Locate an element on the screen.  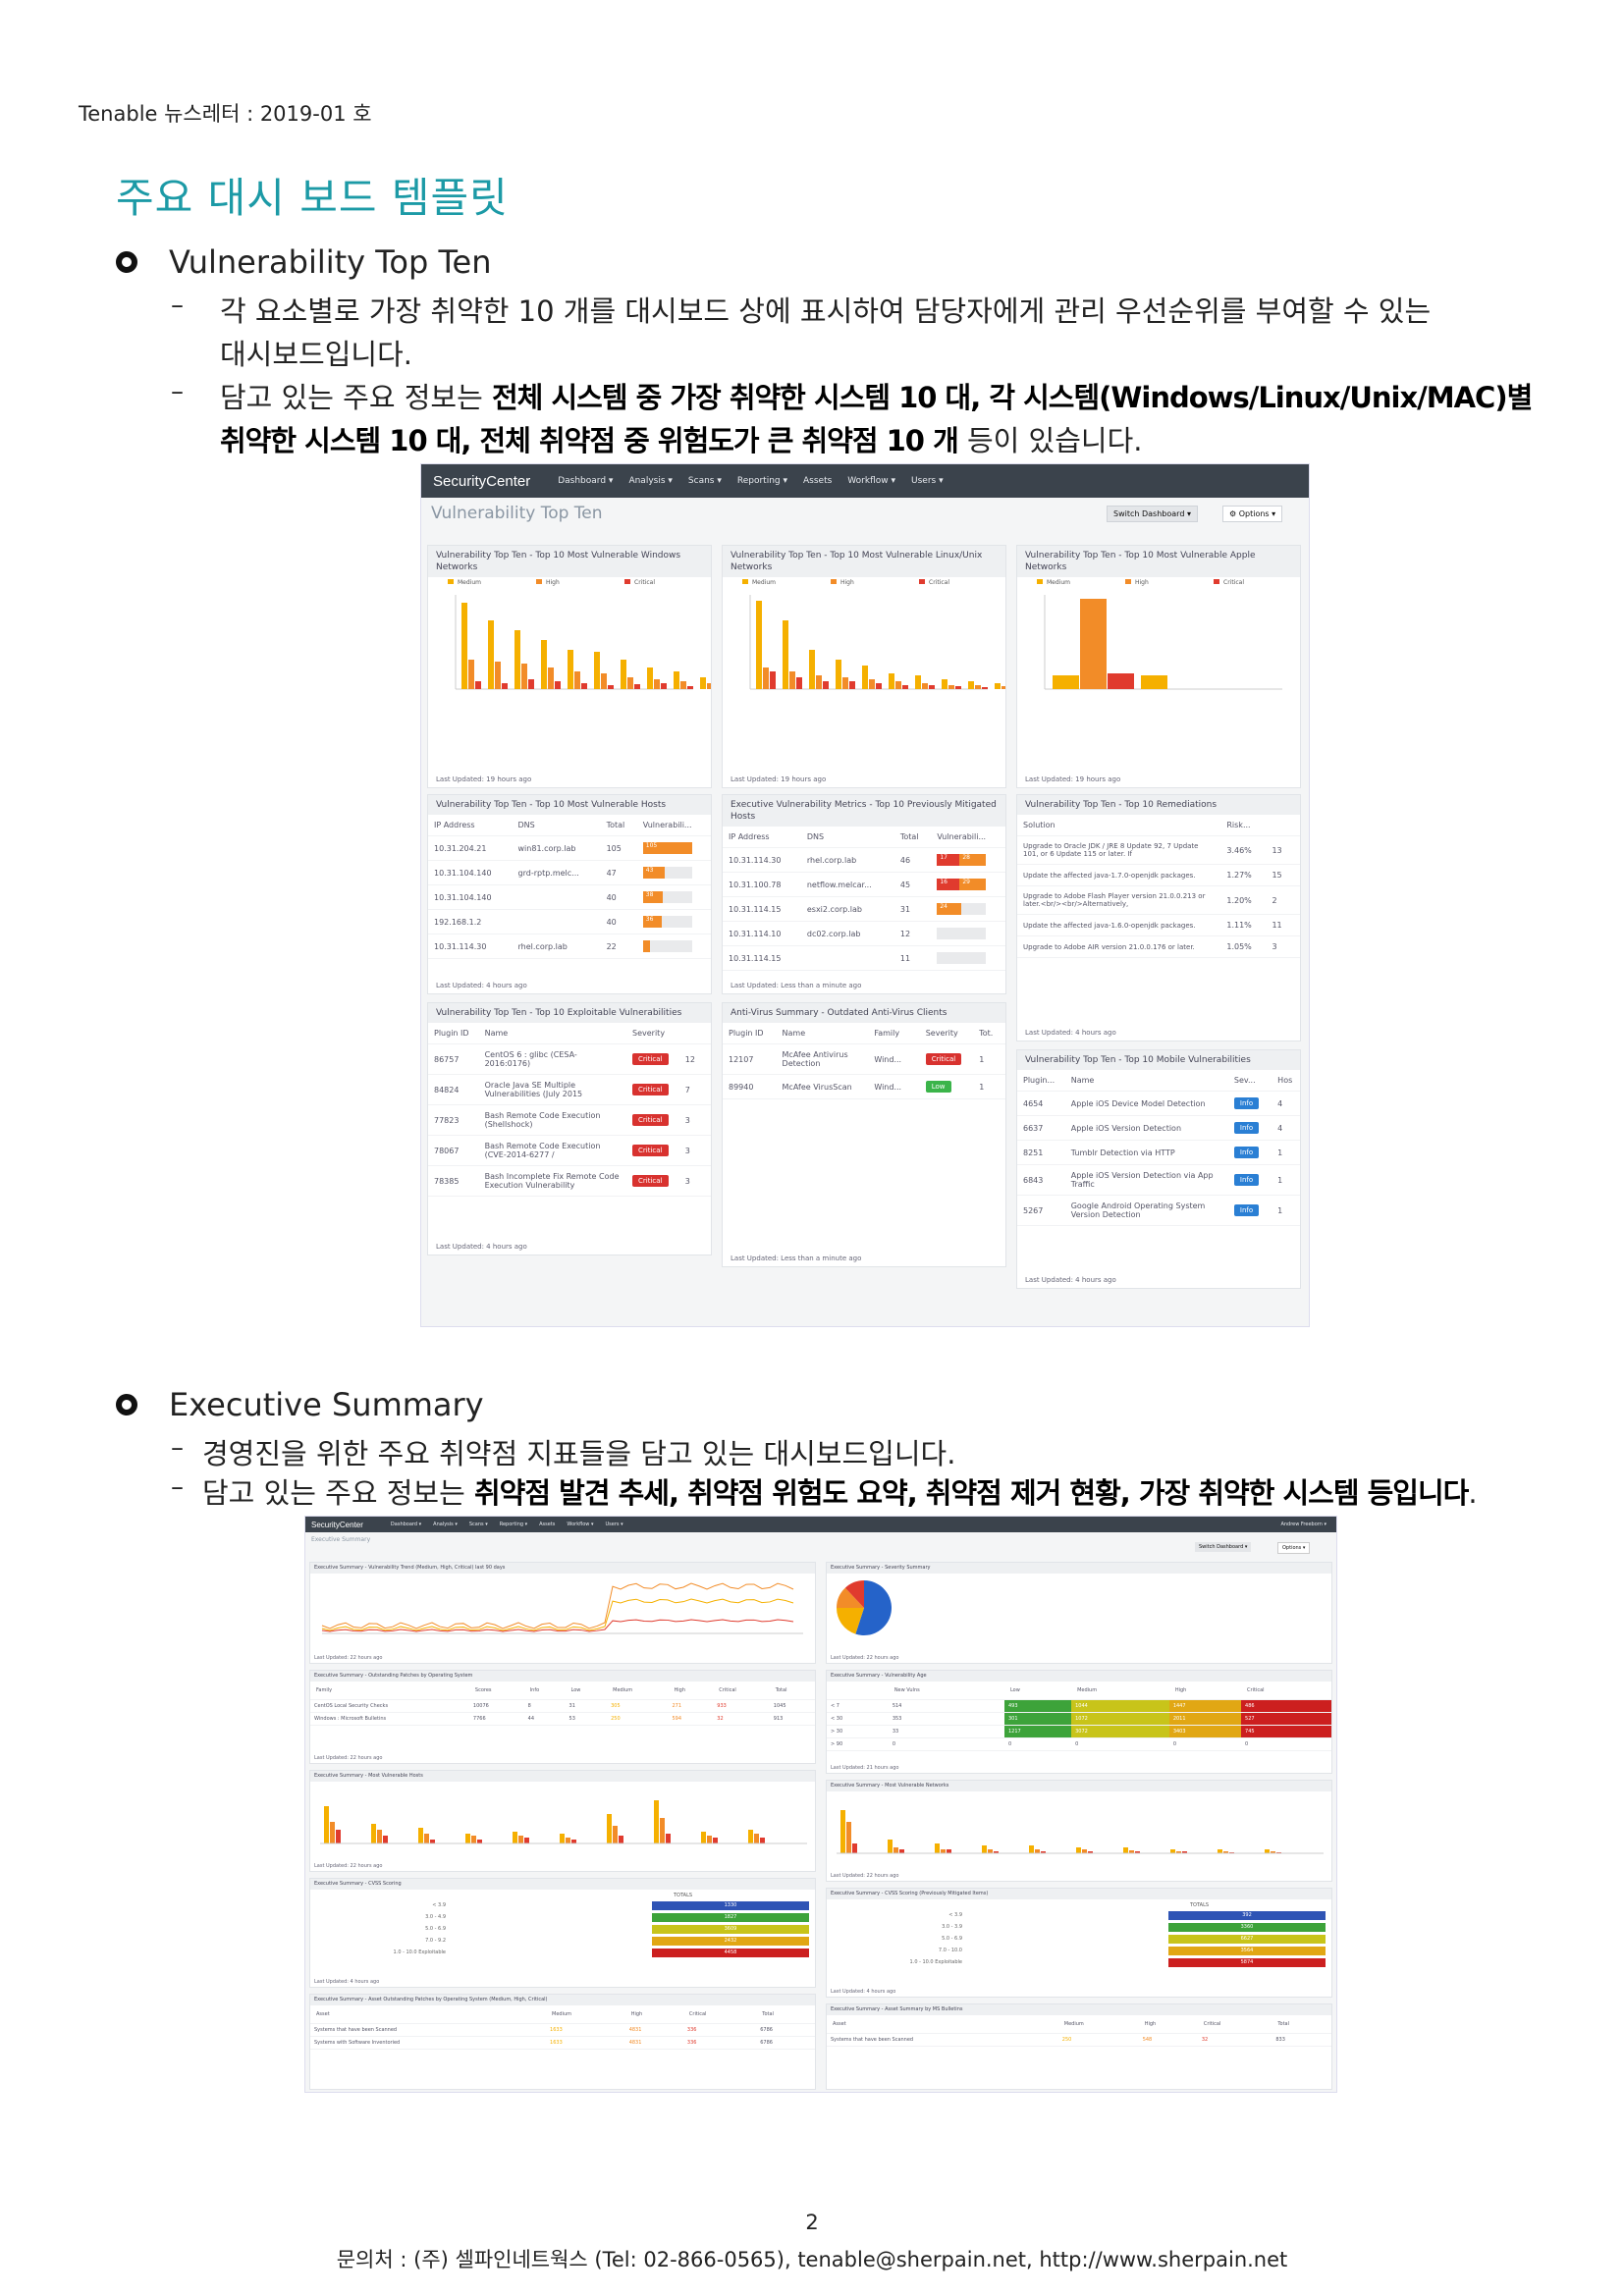
table-row: 10.31.114.15 esxi2.corp.lab 31 24 is located at coordinates (864, 909).